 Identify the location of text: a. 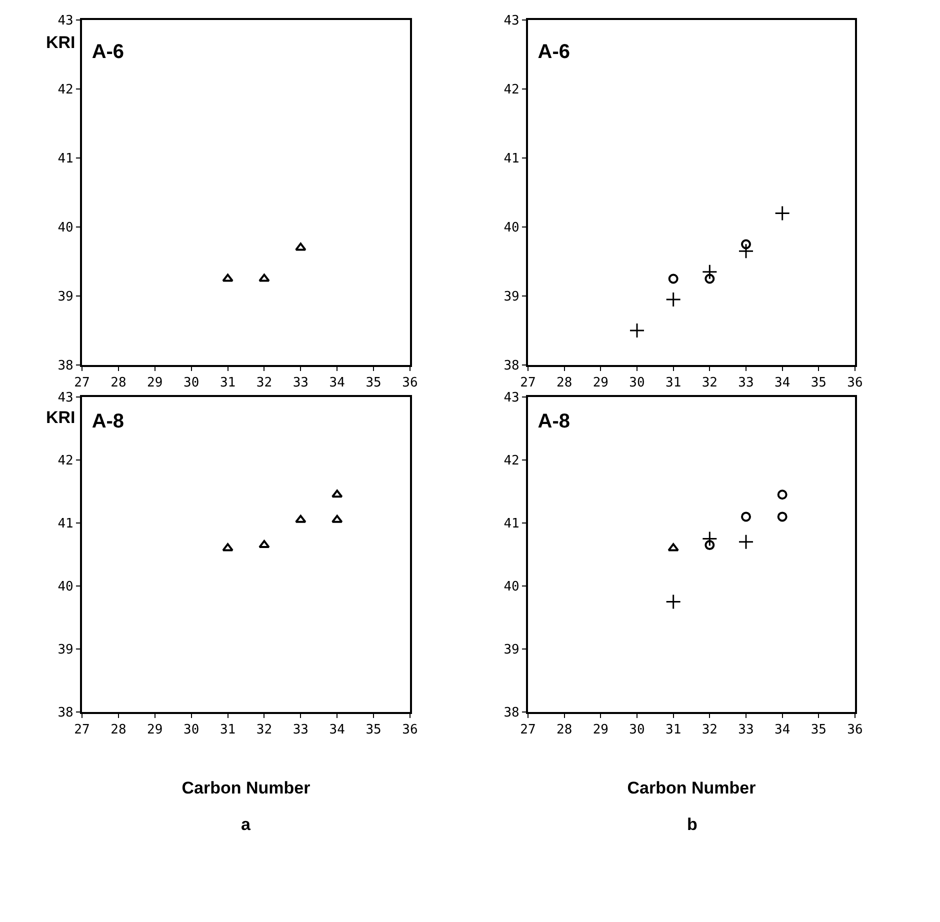
(246, 824).